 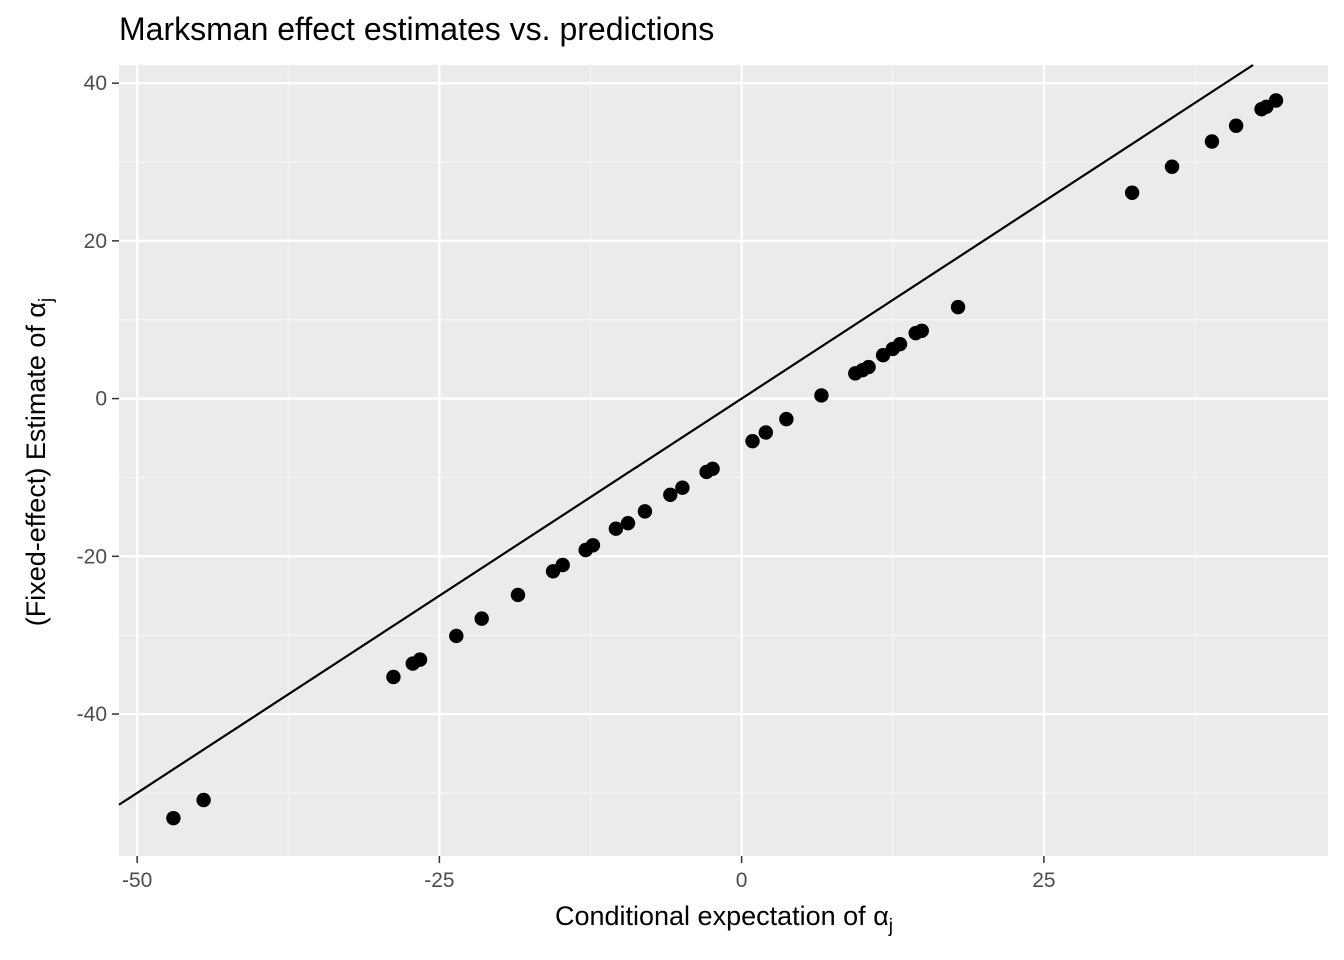 I want to click on y-tick-label: -40, so click(x=92, y=714).